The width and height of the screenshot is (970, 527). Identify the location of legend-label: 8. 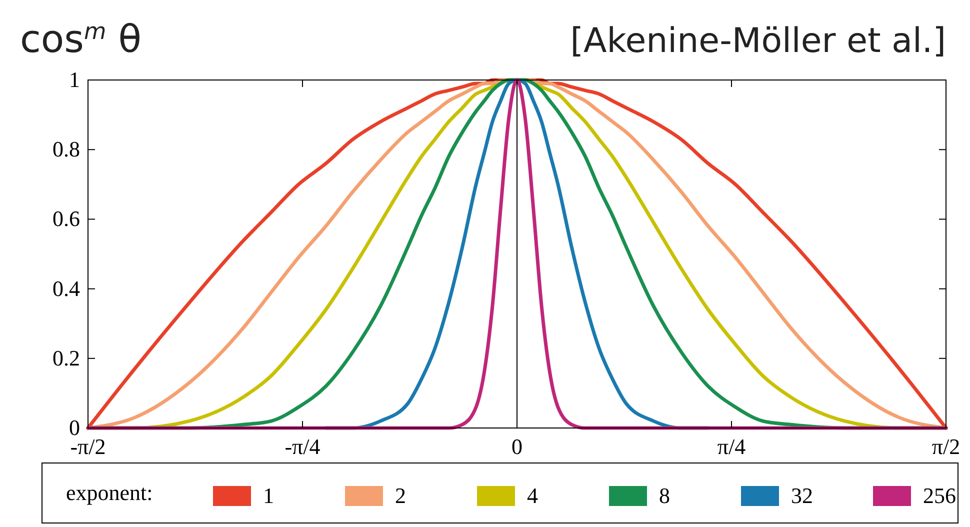
(664, 495).